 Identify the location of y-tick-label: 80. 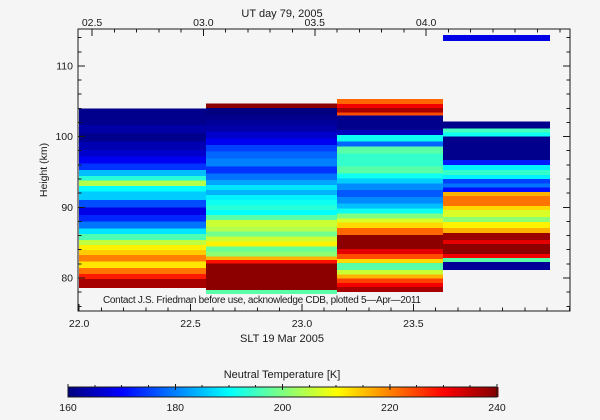
(67, 278).